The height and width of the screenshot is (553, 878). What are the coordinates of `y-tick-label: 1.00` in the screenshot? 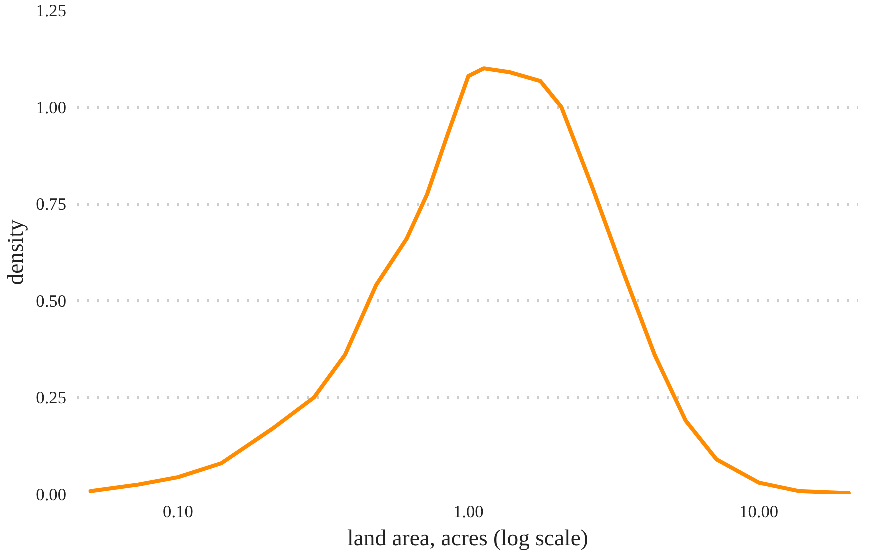 It's located at (51, 108).